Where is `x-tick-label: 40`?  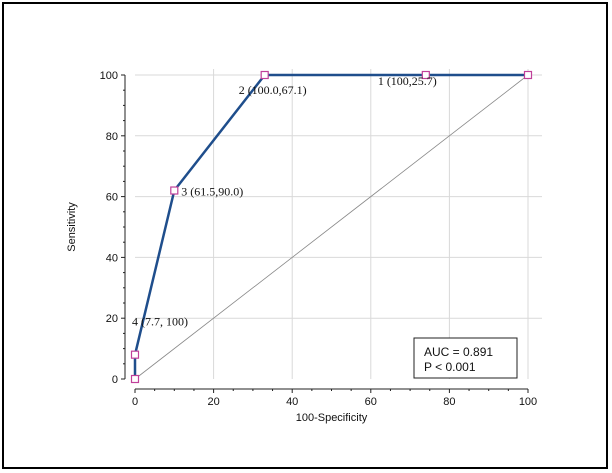 x-tick-label: 40 is located at coordinates (292, 402).